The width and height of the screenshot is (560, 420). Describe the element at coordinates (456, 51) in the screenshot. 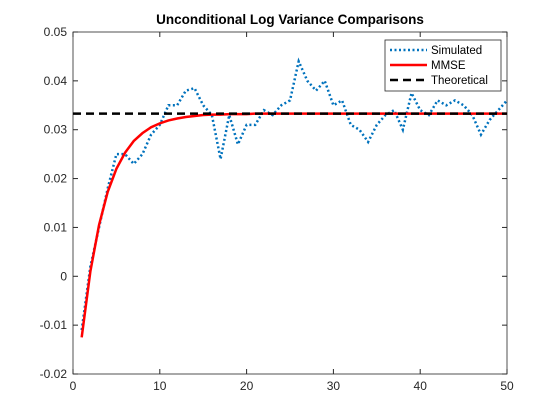

I see `legend-label: Simulated` at that location.